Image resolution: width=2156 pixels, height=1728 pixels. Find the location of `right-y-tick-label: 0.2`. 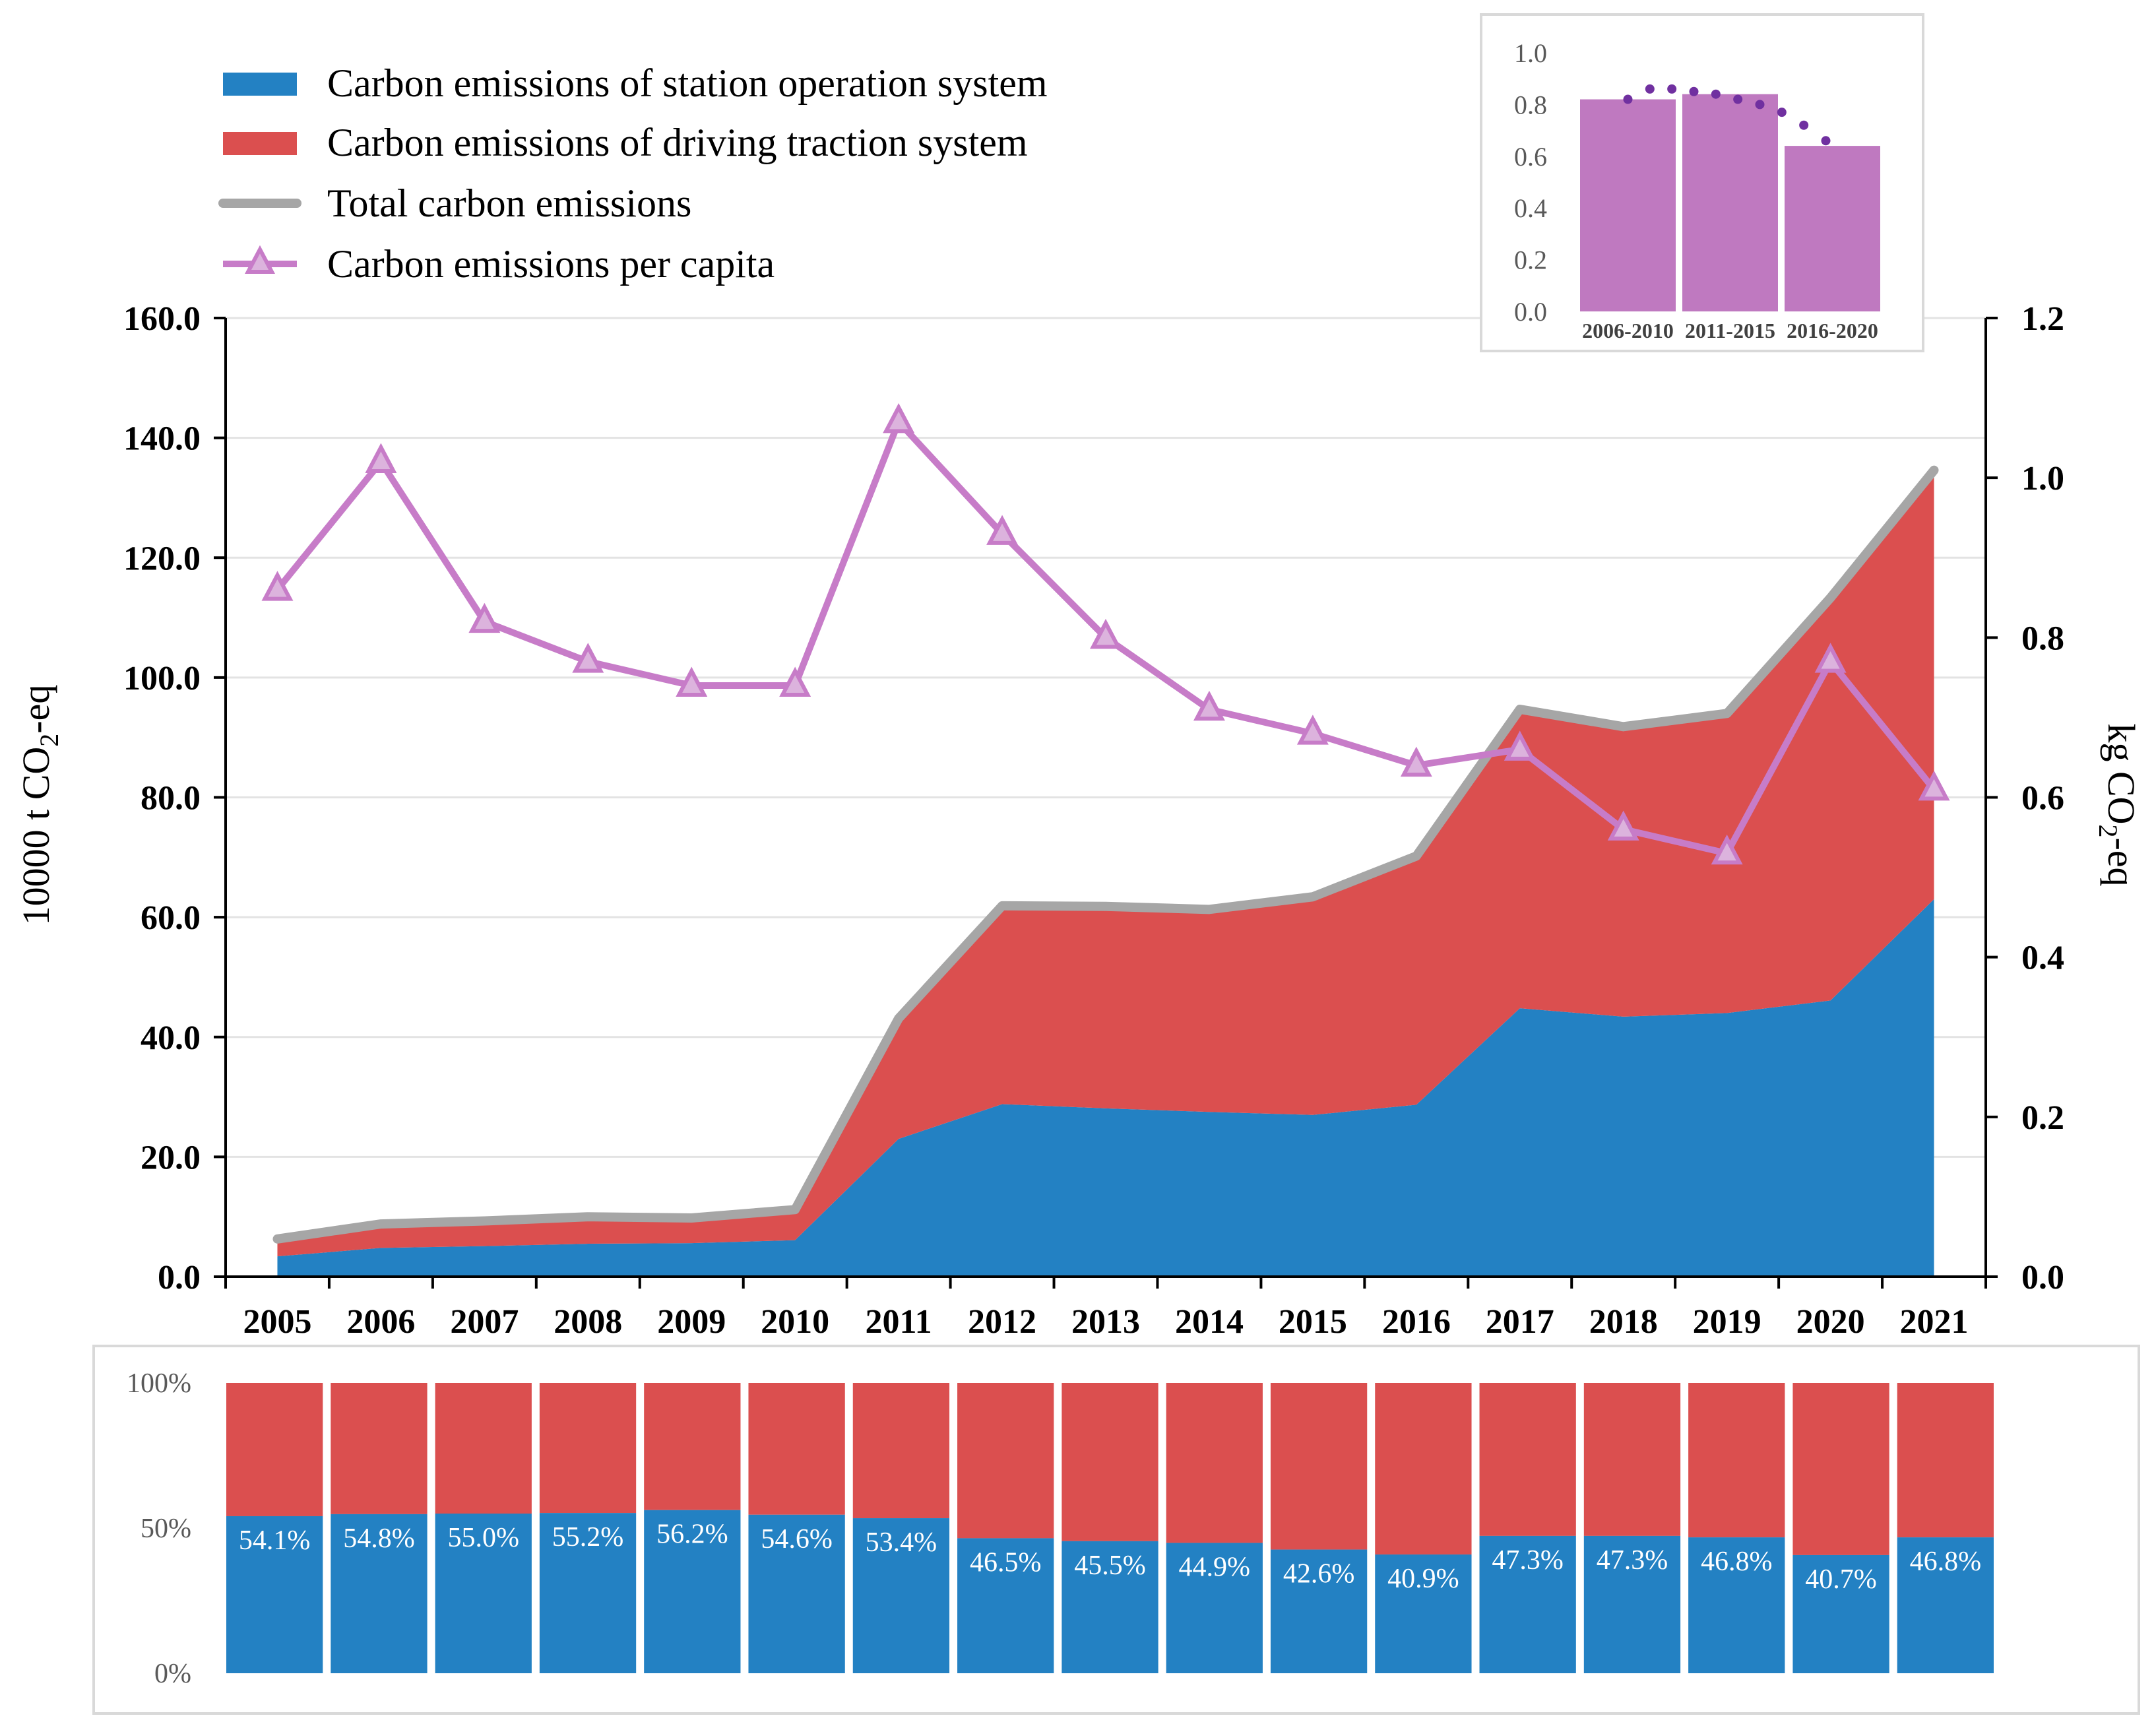

right-y-tick-label: 0.2 is located at coordinates (2043, 1118).